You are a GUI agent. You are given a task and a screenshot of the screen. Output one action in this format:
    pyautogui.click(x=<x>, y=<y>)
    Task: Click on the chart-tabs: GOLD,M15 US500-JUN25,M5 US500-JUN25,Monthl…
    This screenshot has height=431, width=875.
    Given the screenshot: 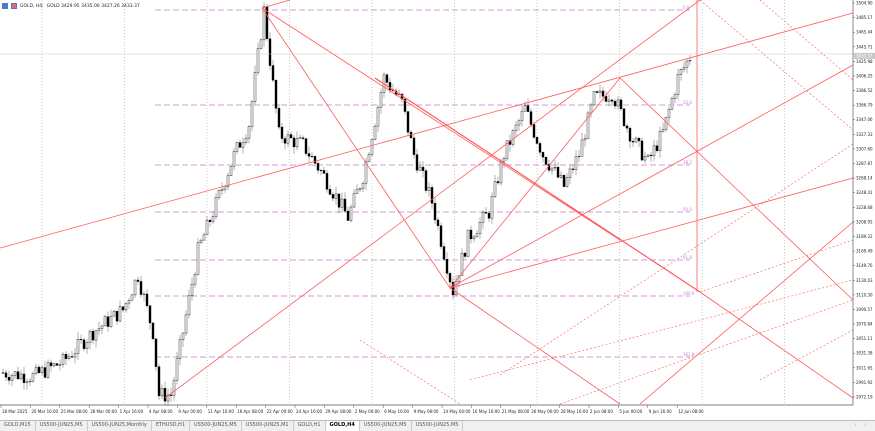 What is the action you would take?
    pyautogui.click(x=437, y=425)
    